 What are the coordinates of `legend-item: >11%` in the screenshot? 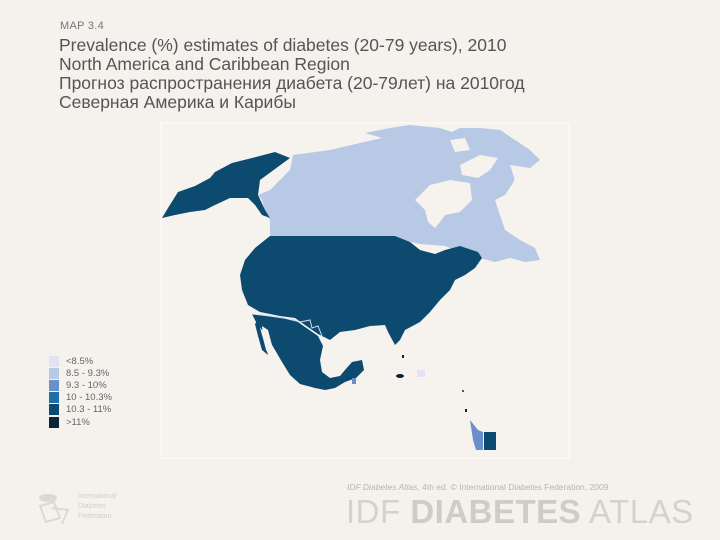 It's located at (80, 422).